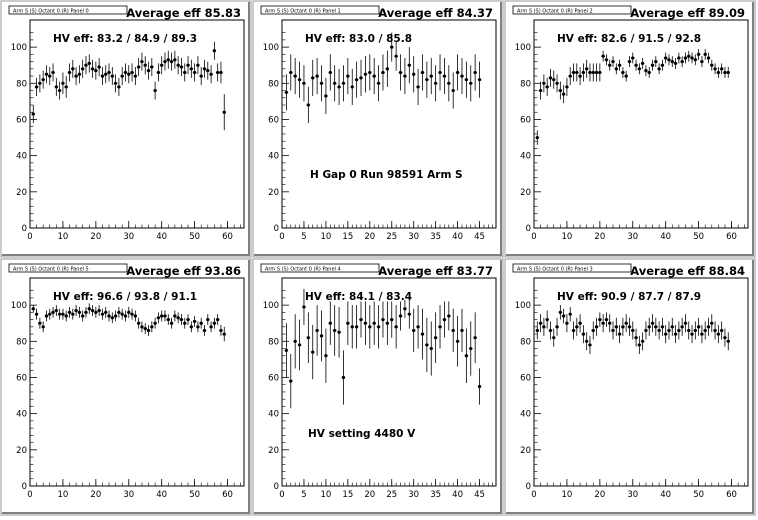 This screenshot has height=520, width=758. Describe the element at coordinates (183, 271) in the screenshot. I see `average-eff-label: Average eff 93.86` at that location.